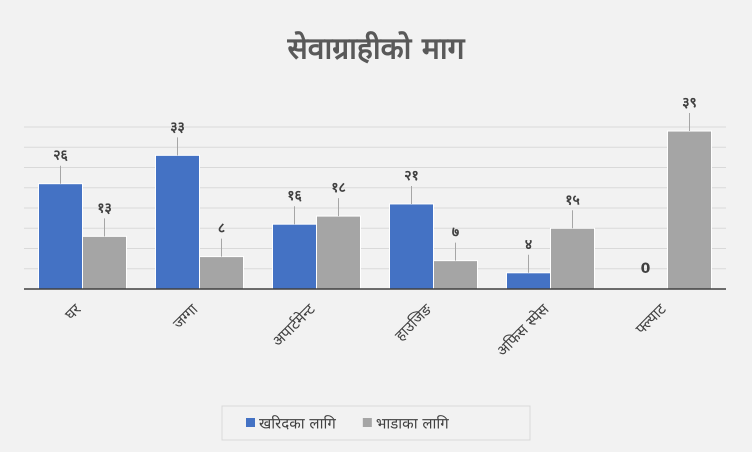 This screenshot has height=452, width=752. What do you see at coordinates (455, 233) in the screenshot?
I see `data-label: ७` at bounding box center [455, 233].